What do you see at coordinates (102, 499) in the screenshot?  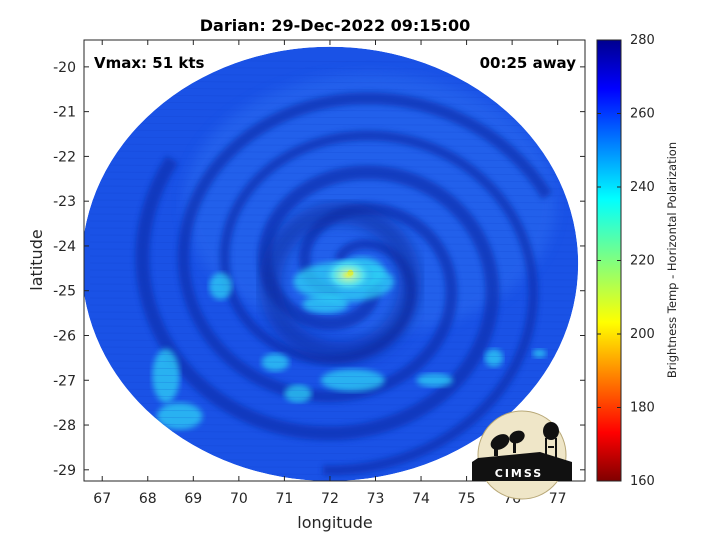 I see `x-tick-label: 67` at bounding box center [102, 499].